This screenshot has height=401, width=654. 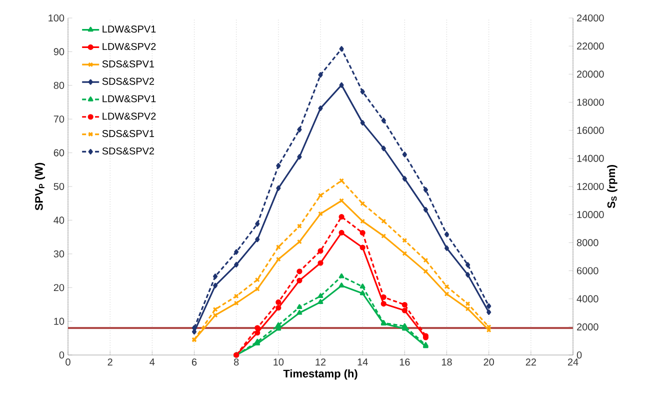 I want to click on y-tick-label: 80, so click(x=59, y=85).